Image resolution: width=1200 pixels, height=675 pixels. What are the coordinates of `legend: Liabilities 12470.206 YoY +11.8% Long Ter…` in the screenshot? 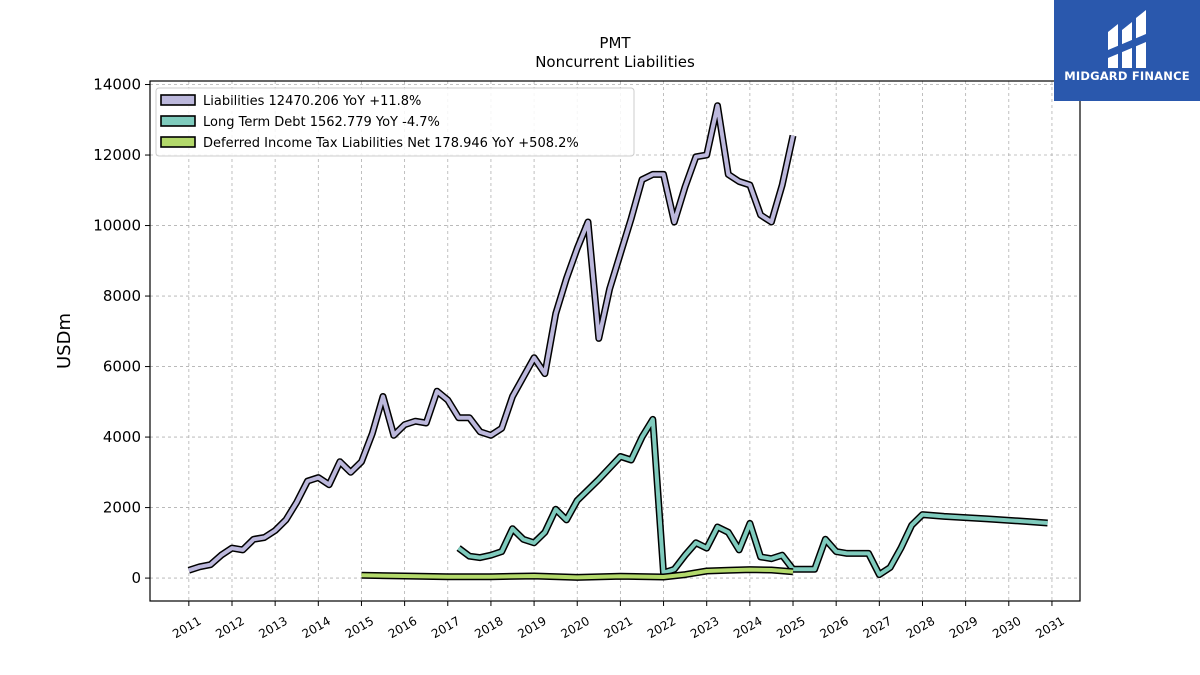 It's located at (395, 122).